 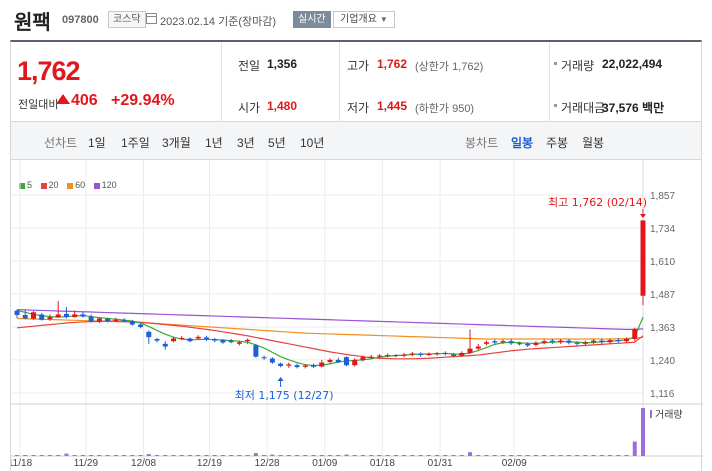 What do you see at coordinates (364, 19) in the screenshot?
I see `company-overview-button: 기업개요 ▼` at bounding box center [364, 19].